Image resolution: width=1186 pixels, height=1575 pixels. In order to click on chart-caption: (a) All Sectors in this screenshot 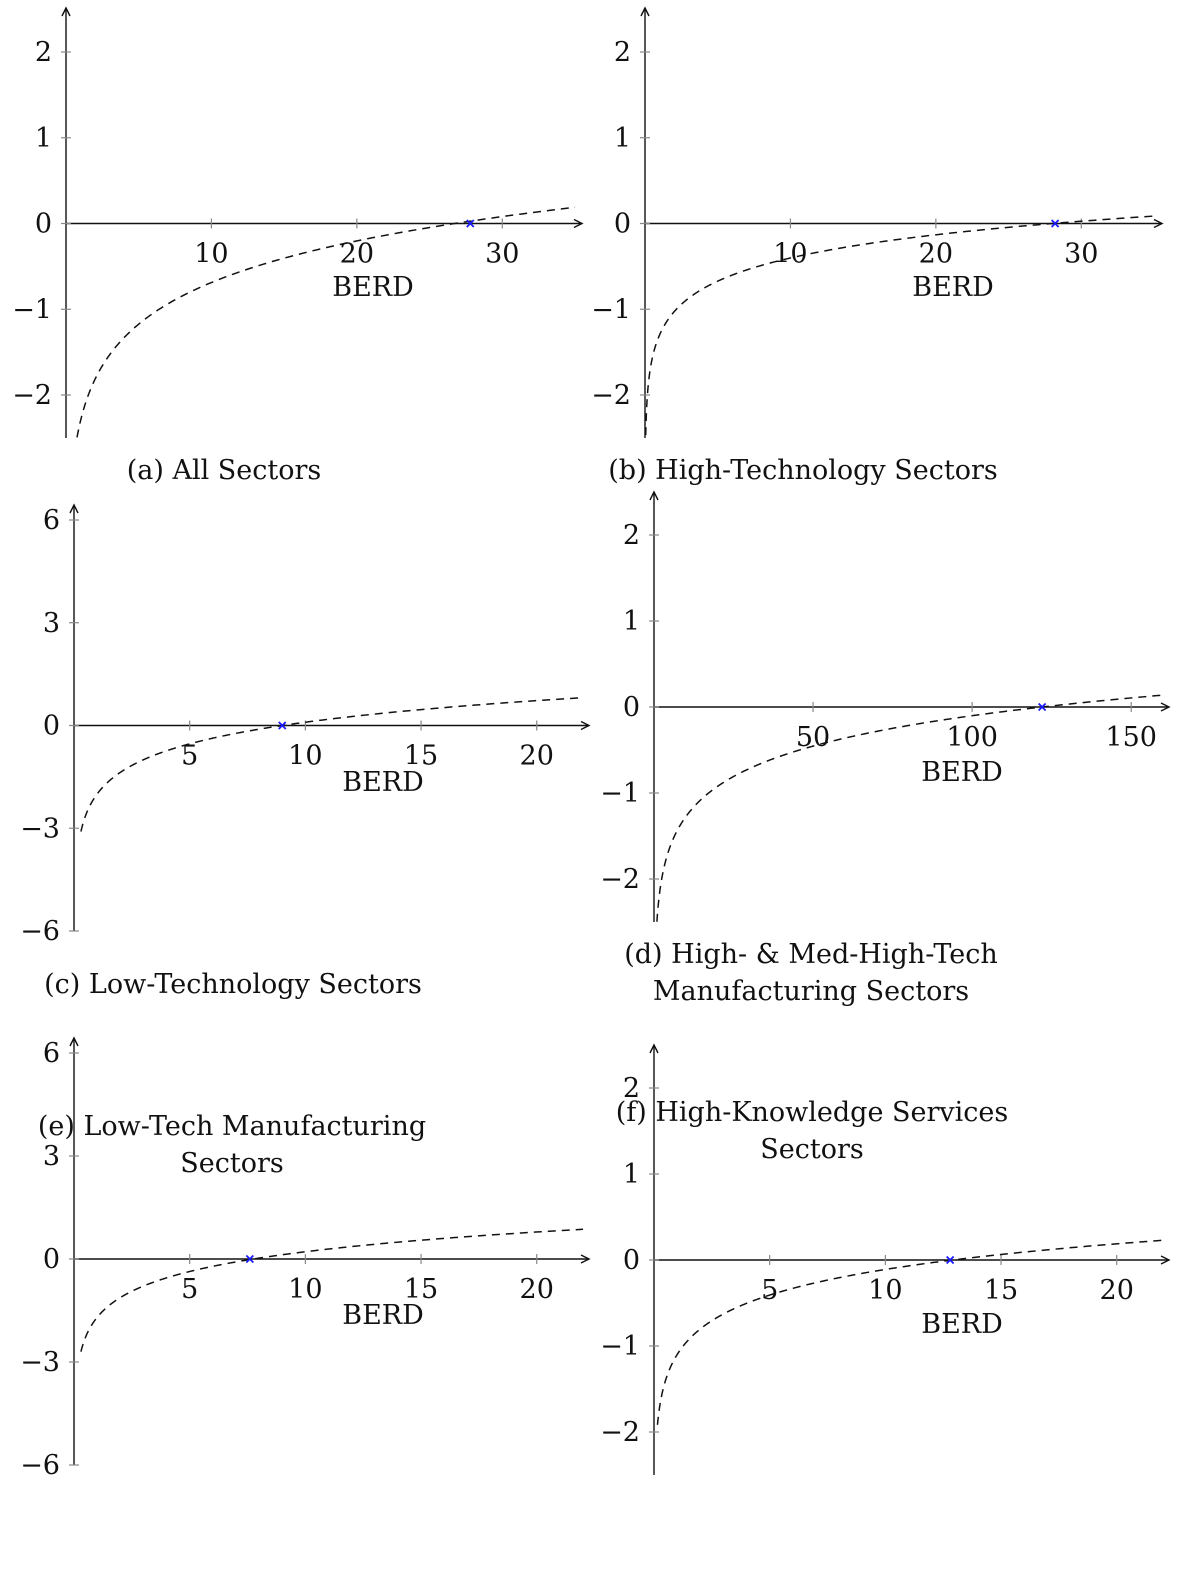, I will do `click(224, 470)`.